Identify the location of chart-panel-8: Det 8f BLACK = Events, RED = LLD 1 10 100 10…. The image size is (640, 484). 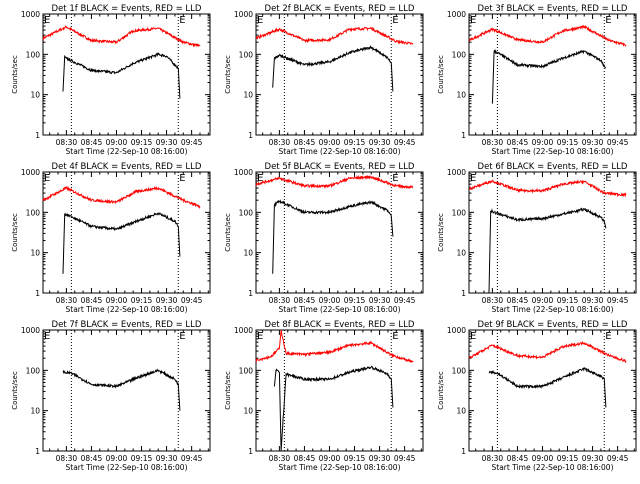
(324, 396).